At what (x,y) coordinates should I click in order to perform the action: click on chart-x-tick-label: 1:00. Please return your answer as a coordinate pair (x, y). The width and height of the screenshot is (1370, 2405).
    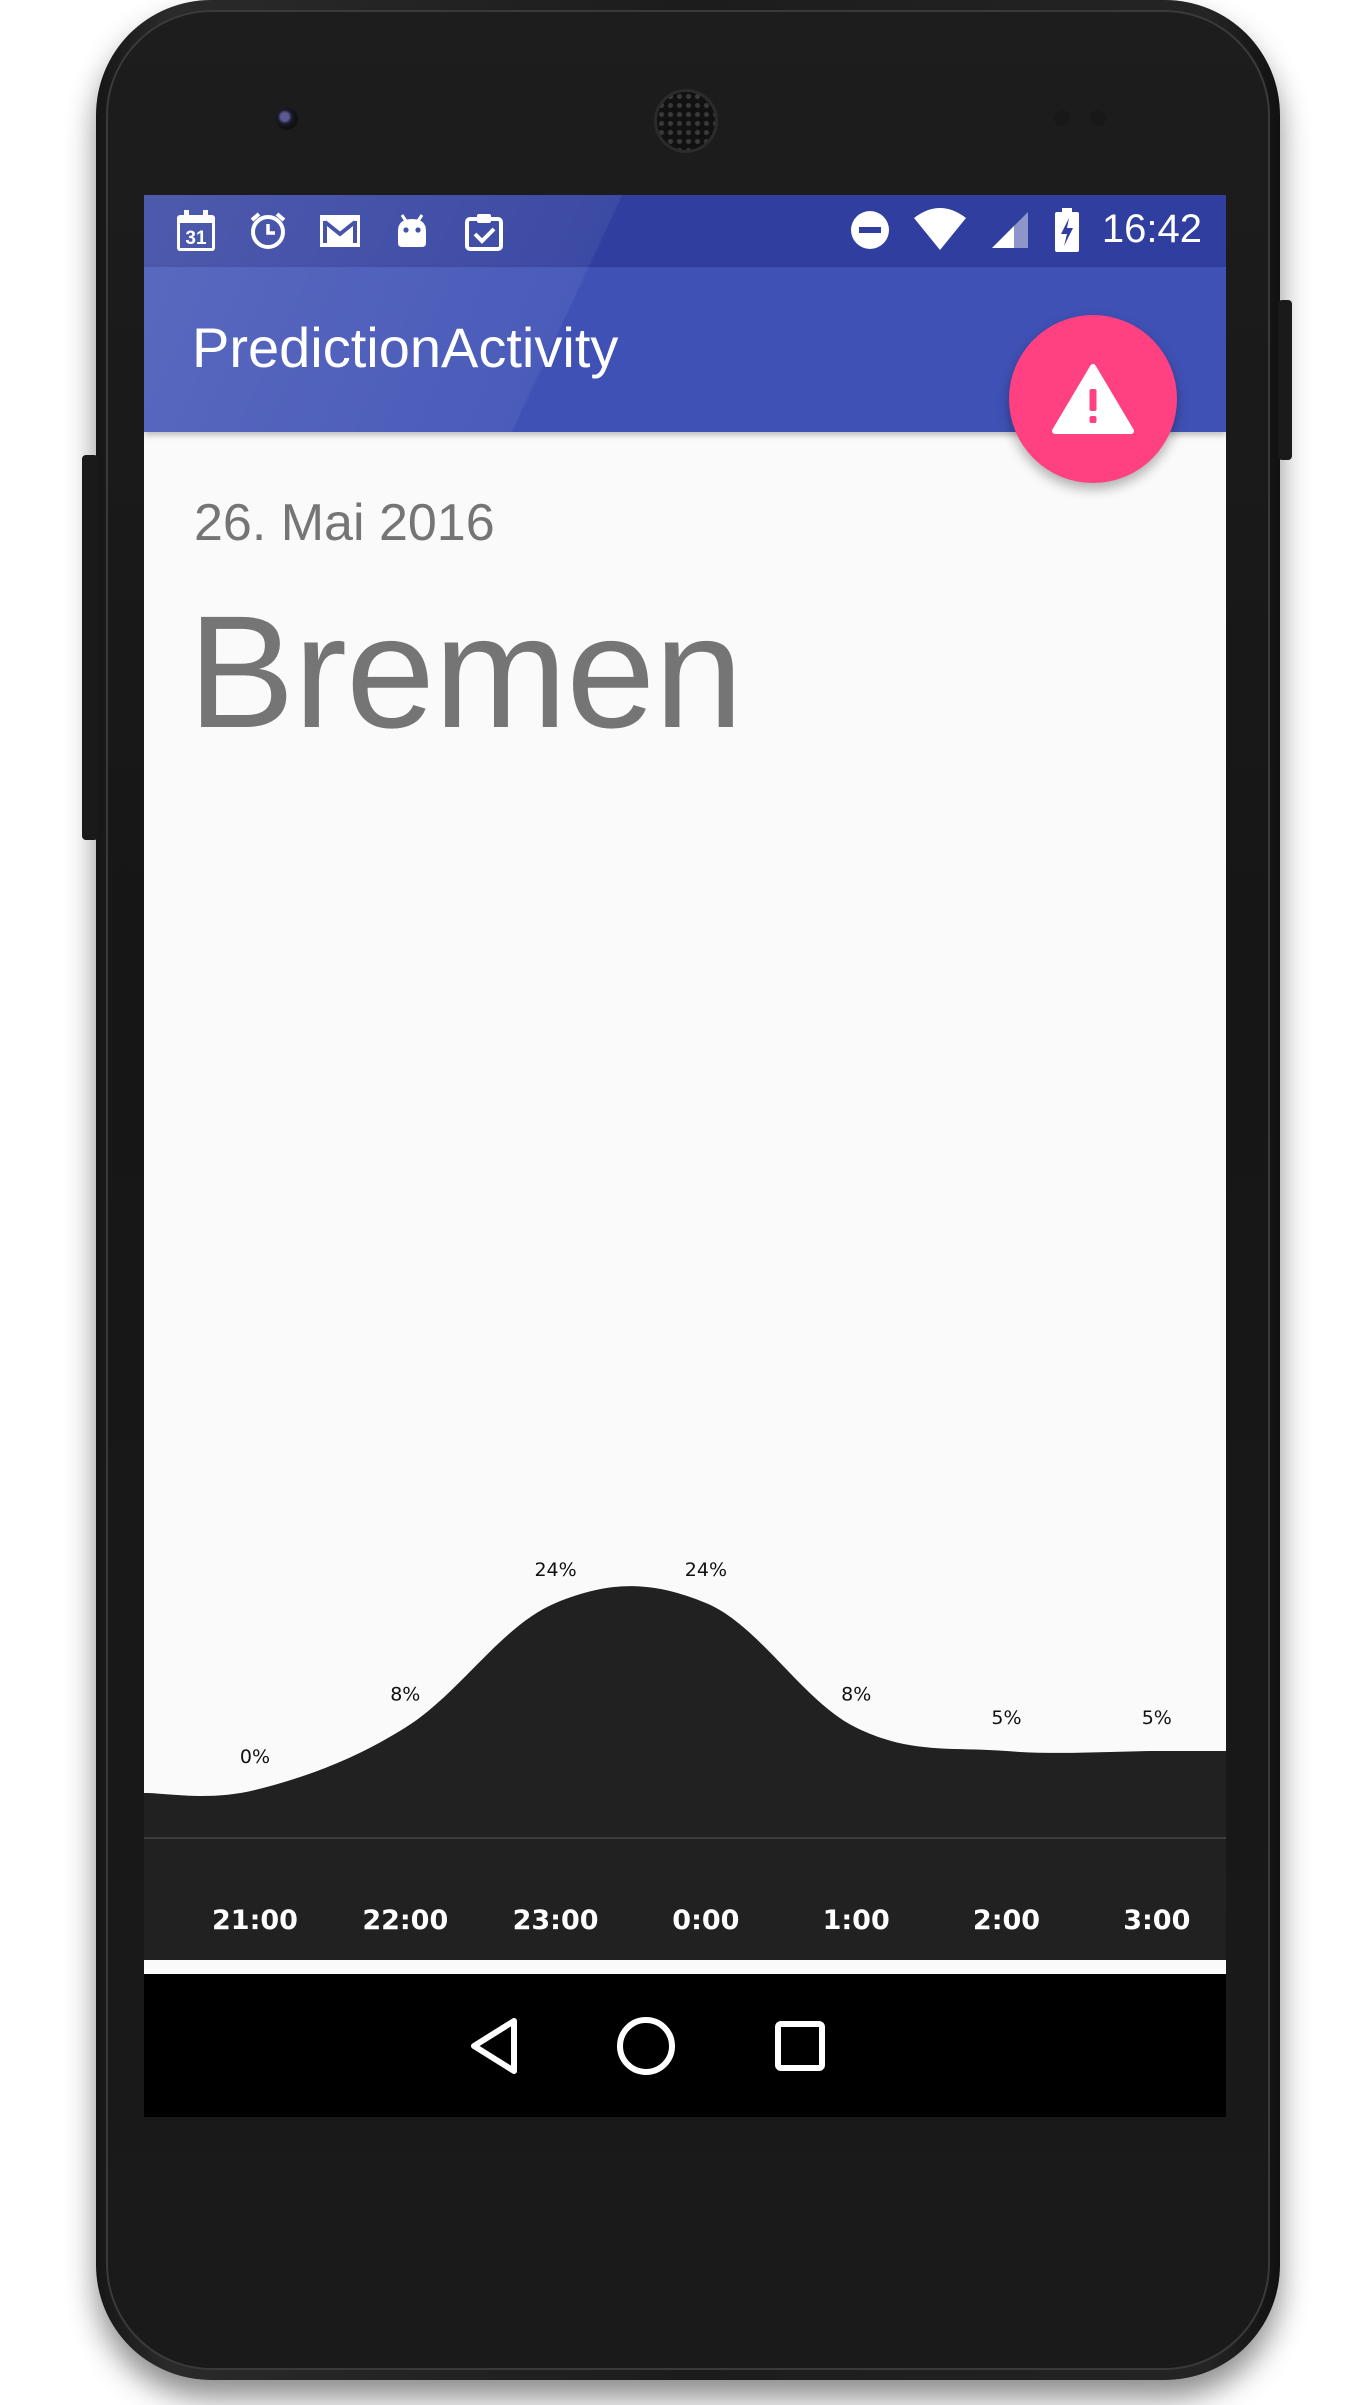
    Looking at the image, I should click on (856, 1920).